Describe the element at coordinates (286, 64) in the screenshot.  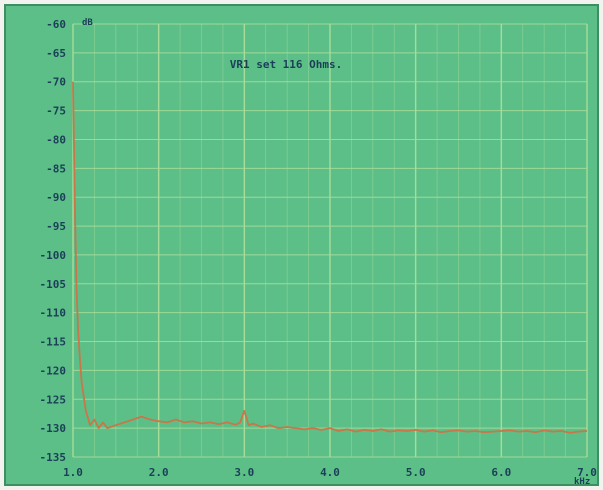
I see `chart-title: VR1 set 116 Ohms.` at that location.